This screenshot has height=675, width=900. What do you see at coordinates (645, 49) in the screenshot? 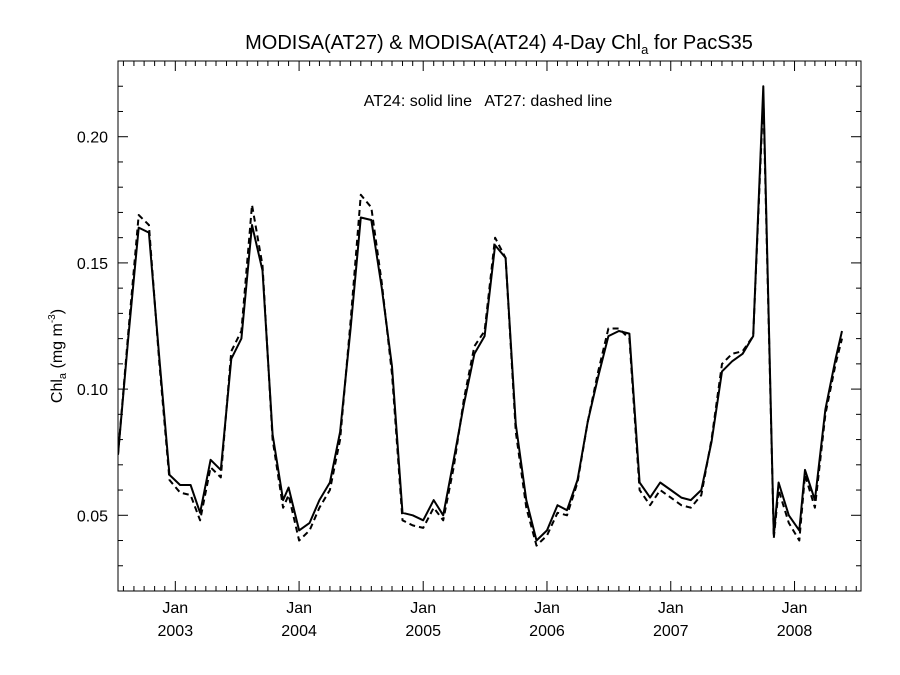
I see `chart-title-subscript: a` at bounding box center [645, 49].